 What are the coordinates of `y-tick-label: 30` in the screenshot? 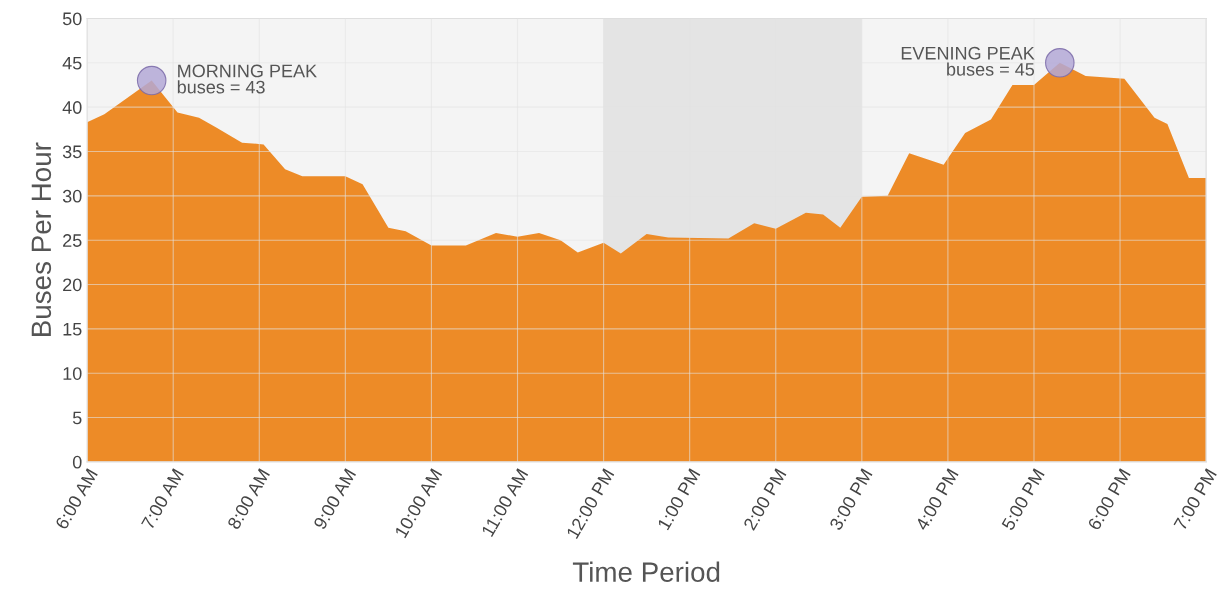 It's located at (72, 196).